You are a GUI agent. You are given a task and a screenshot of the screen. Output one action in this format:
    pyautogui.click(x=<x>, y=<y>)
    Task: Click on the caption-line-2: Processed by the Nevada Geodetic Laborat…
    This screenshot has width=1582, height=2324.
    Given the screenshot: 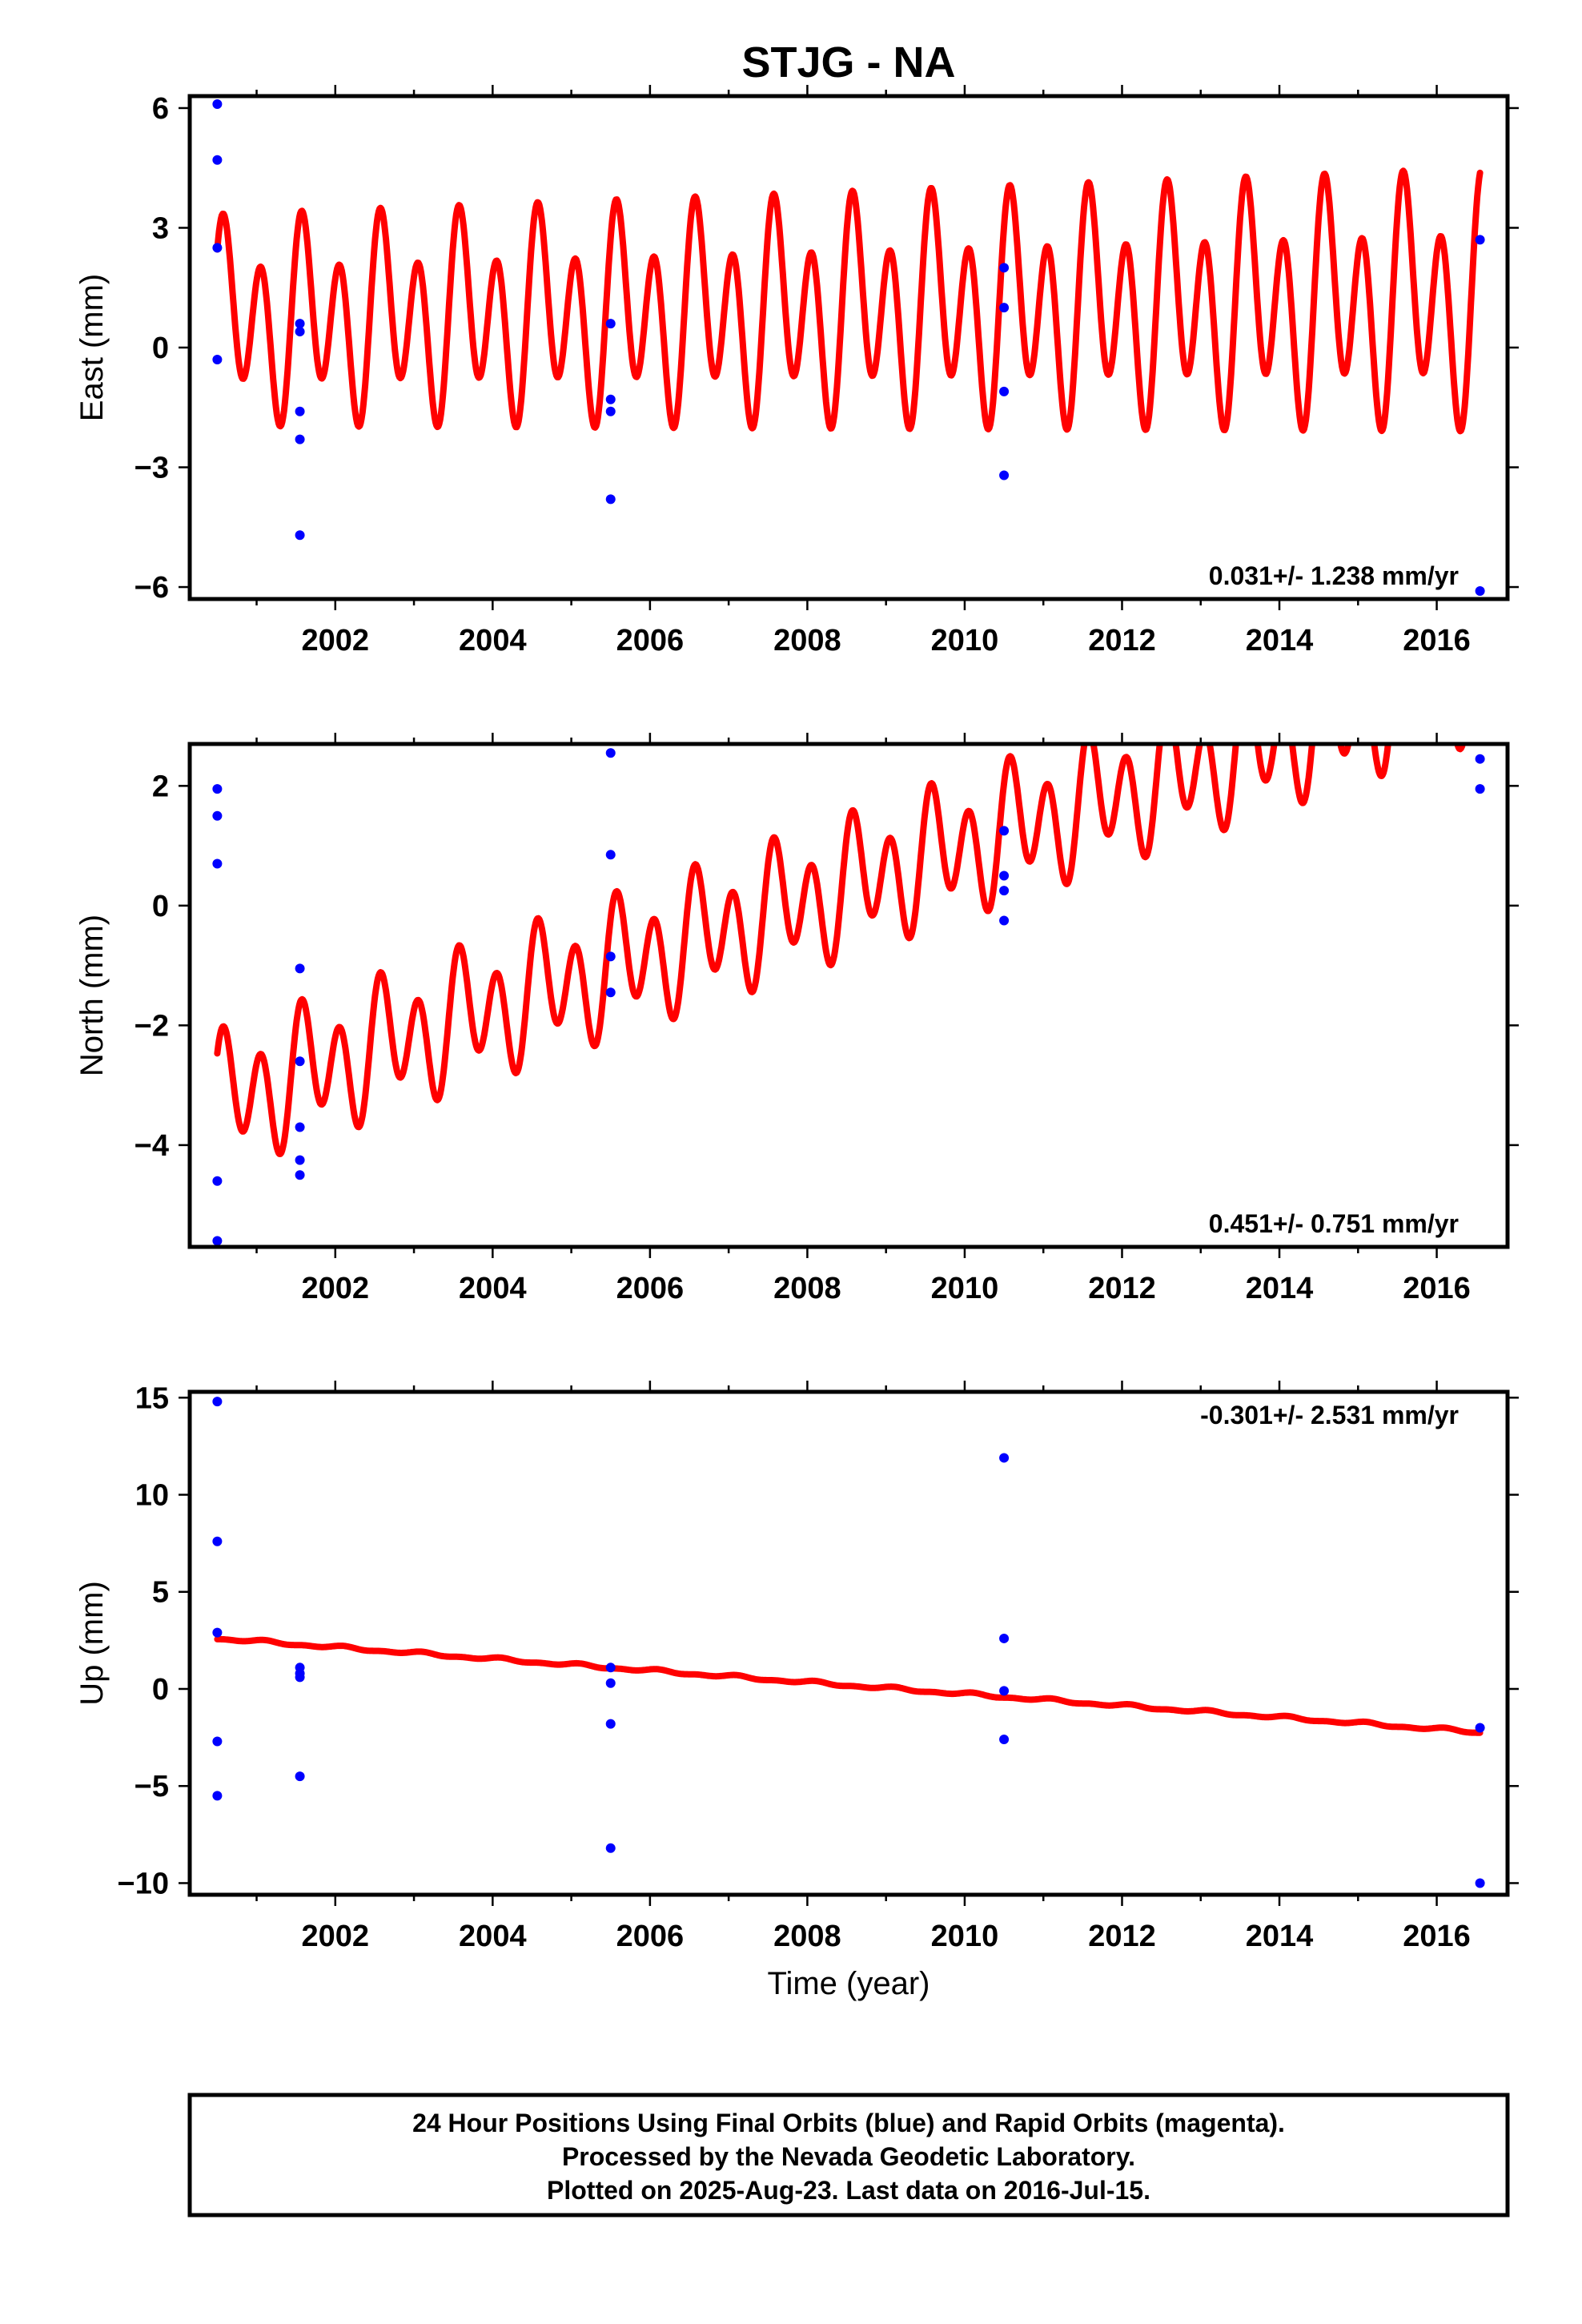 What is the action you would take?
    pyautogui.click(x=848, y=2156)
    